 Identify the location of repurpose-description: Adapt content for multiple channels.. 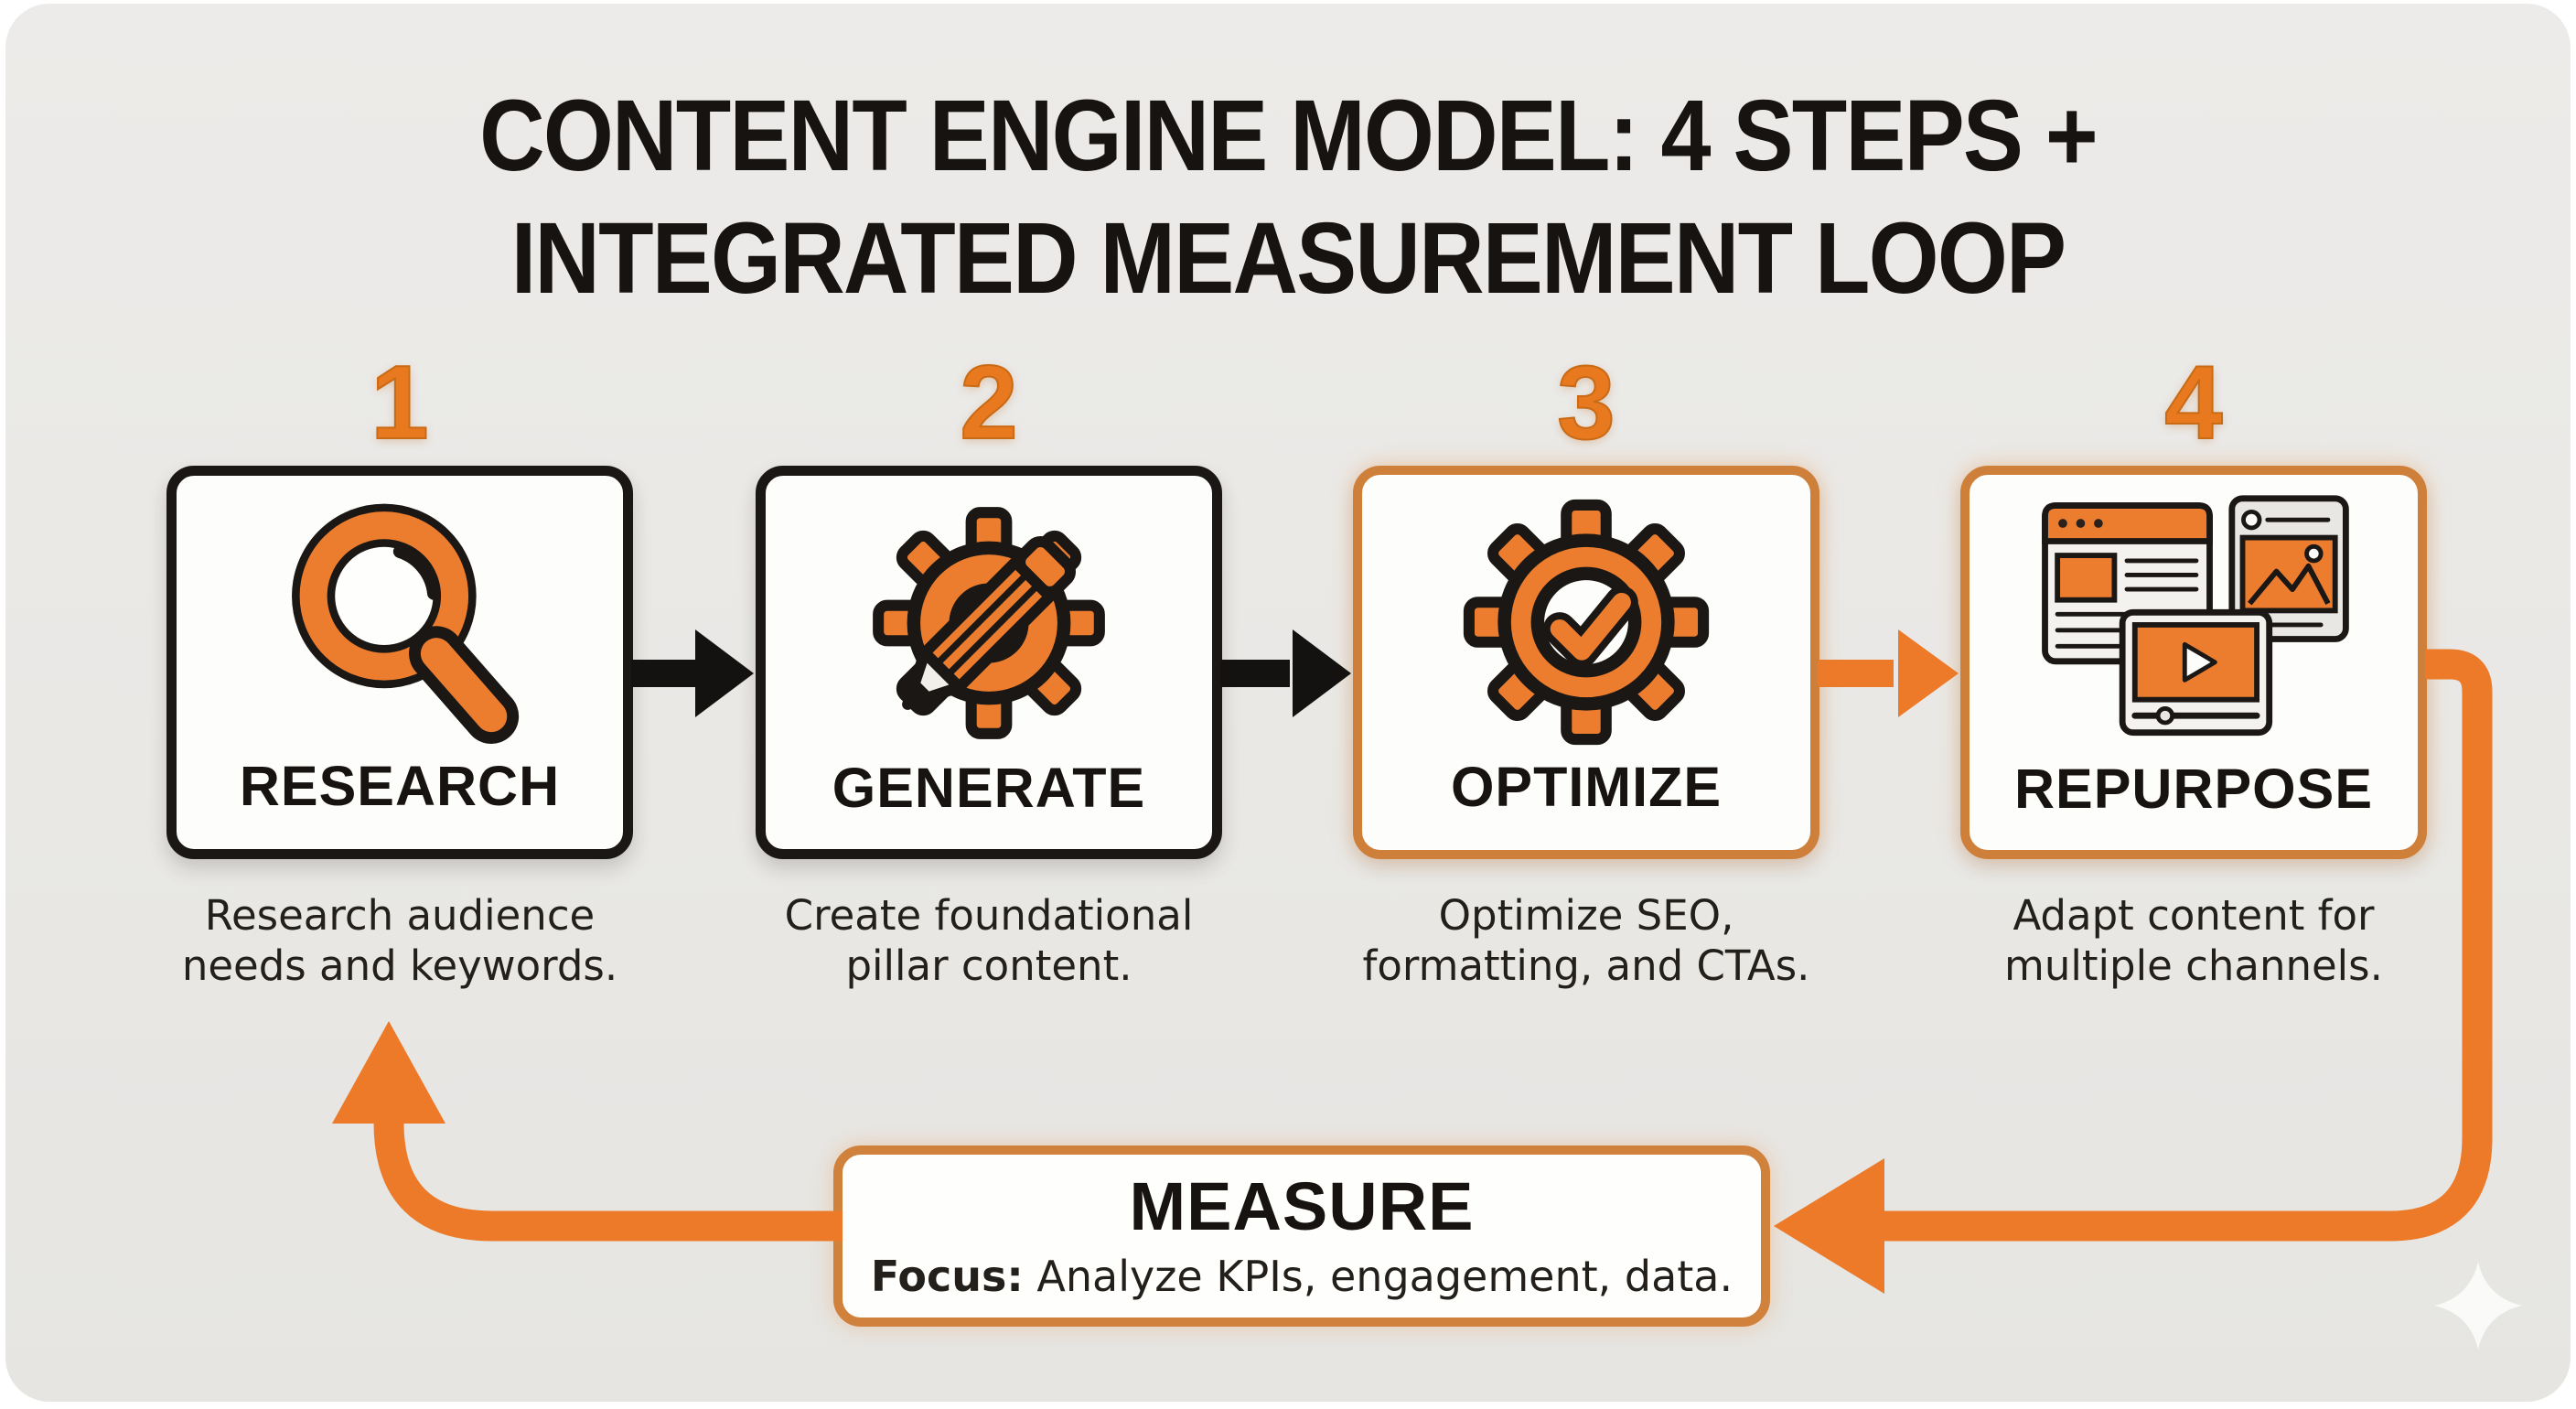
(2193, 940).